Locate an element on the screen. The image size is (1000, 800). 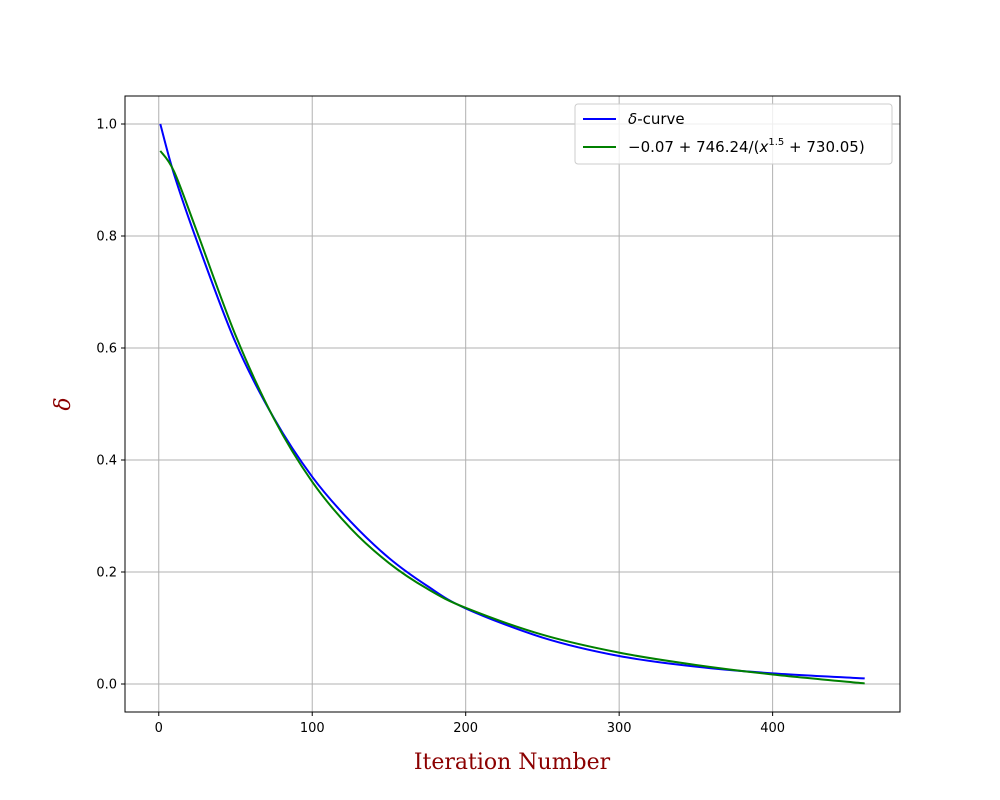
legend-box is located at coordinates (733, 134).